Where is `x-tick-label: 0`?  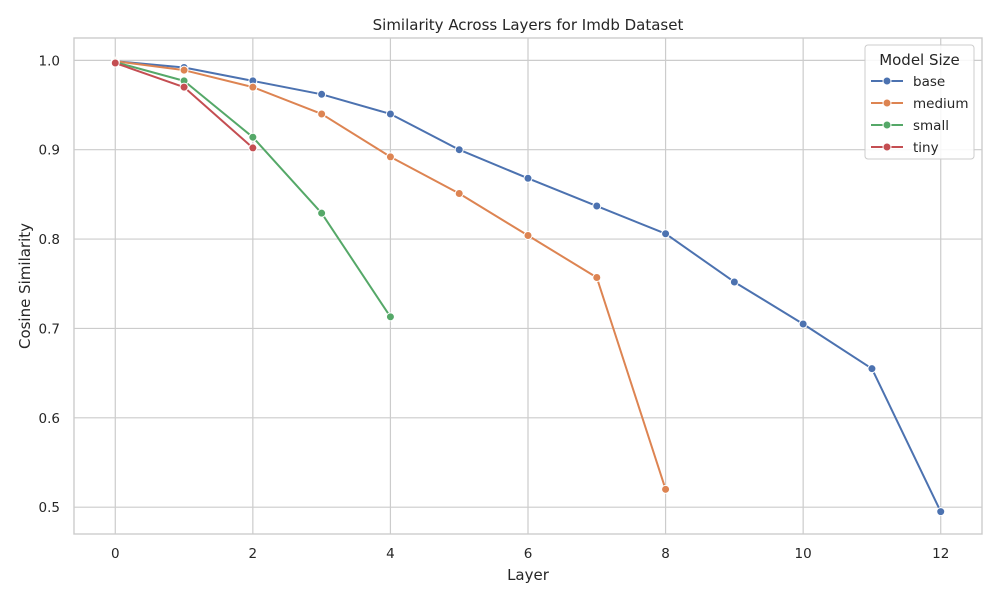
x-tick-label: 0 is located at coordinates (115, 554).